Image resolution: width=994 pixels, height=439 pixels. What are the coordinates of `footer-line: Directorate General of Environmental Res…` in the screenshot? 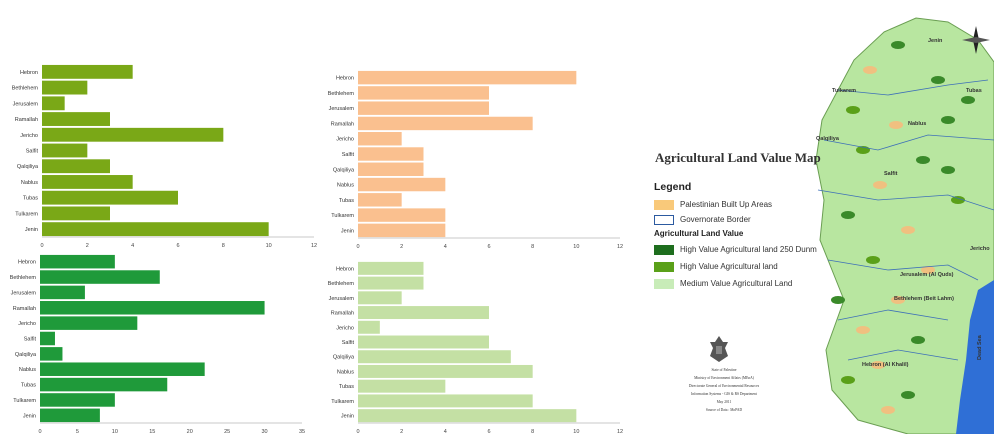 It's located at (724, 386).